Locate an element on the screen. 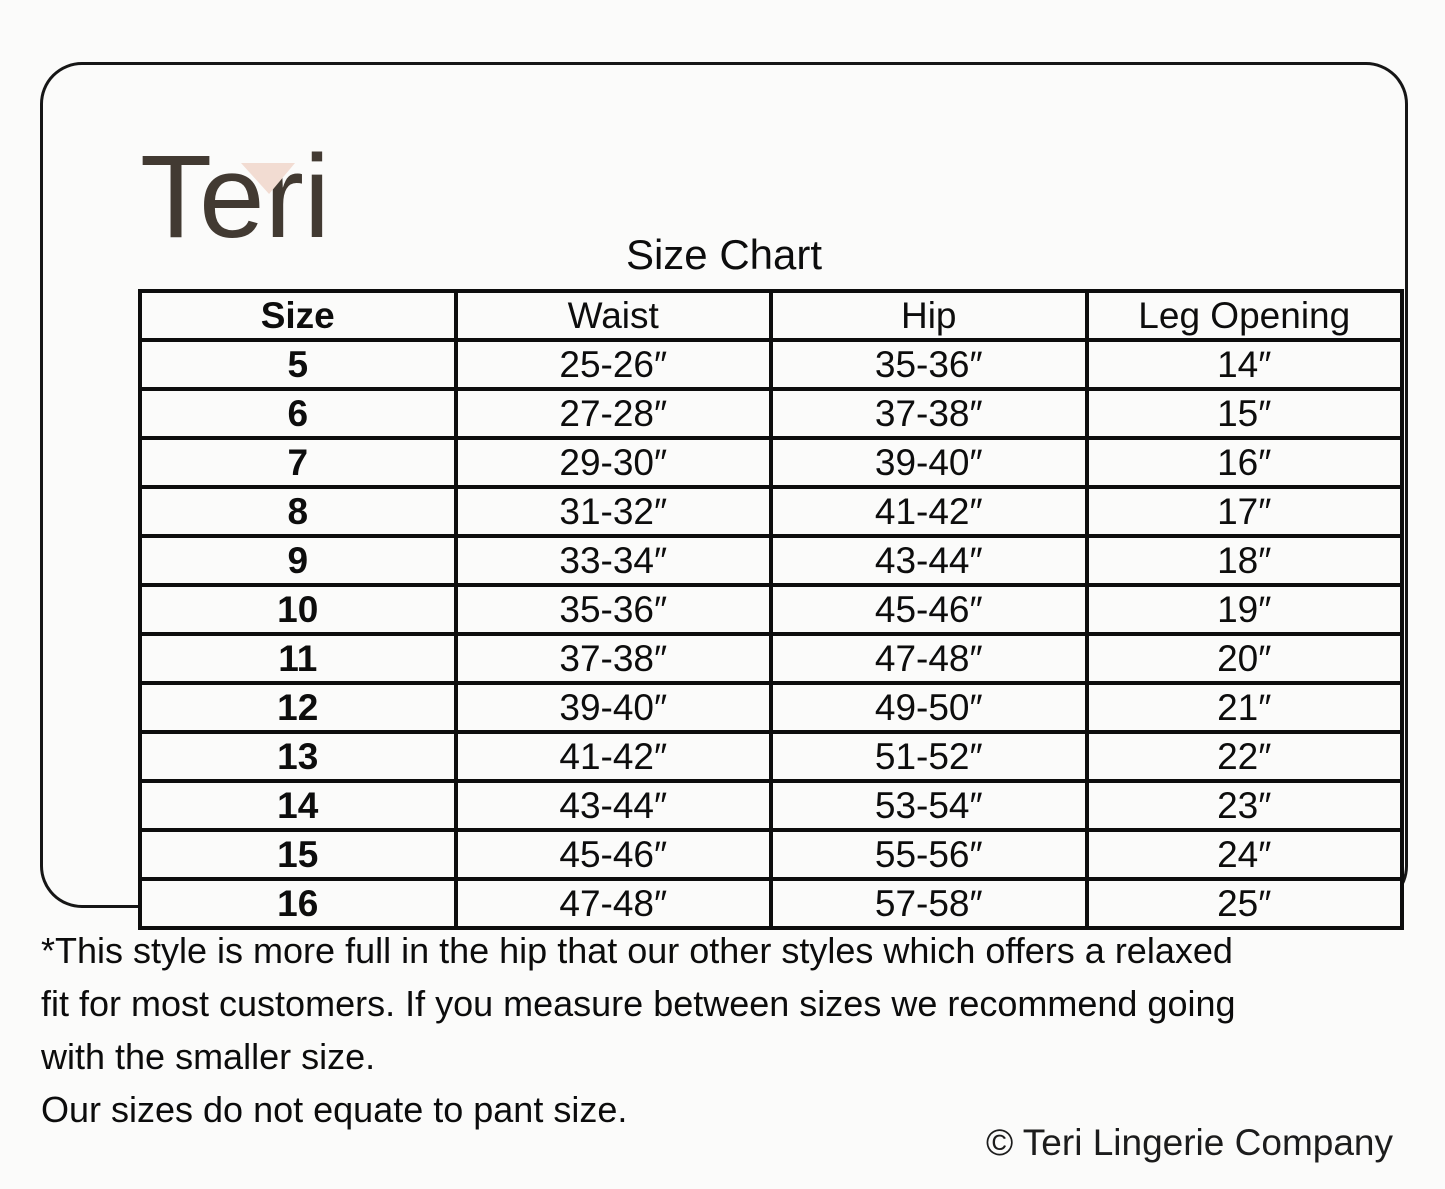  measurement-cell: 20″ is located at coordinates (1244, 658).